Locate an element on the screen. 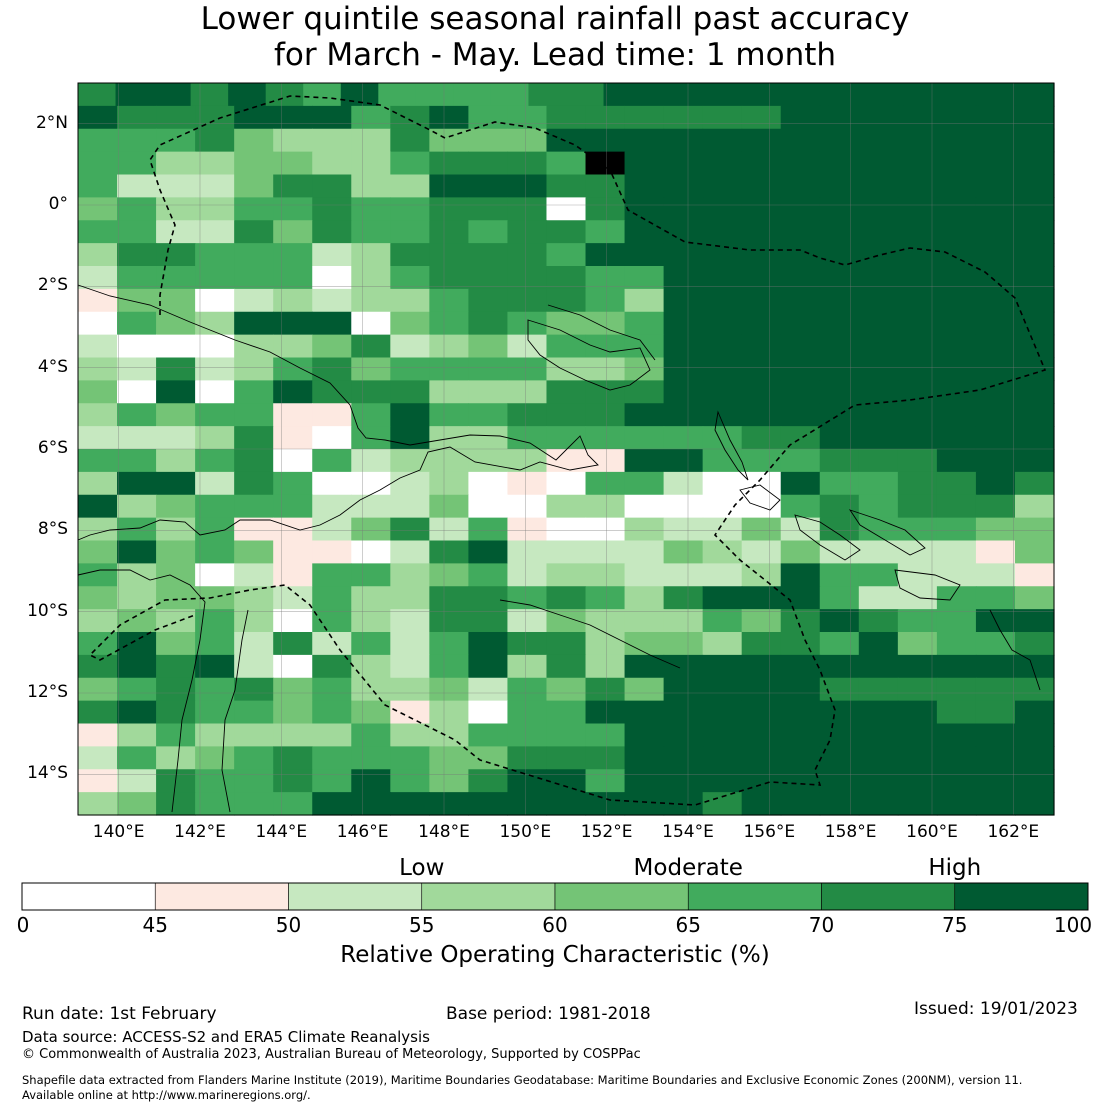 This screenshot has width=1110, height=1110. colorbar-tick-label: 45 is located at coordinates (155, 925).